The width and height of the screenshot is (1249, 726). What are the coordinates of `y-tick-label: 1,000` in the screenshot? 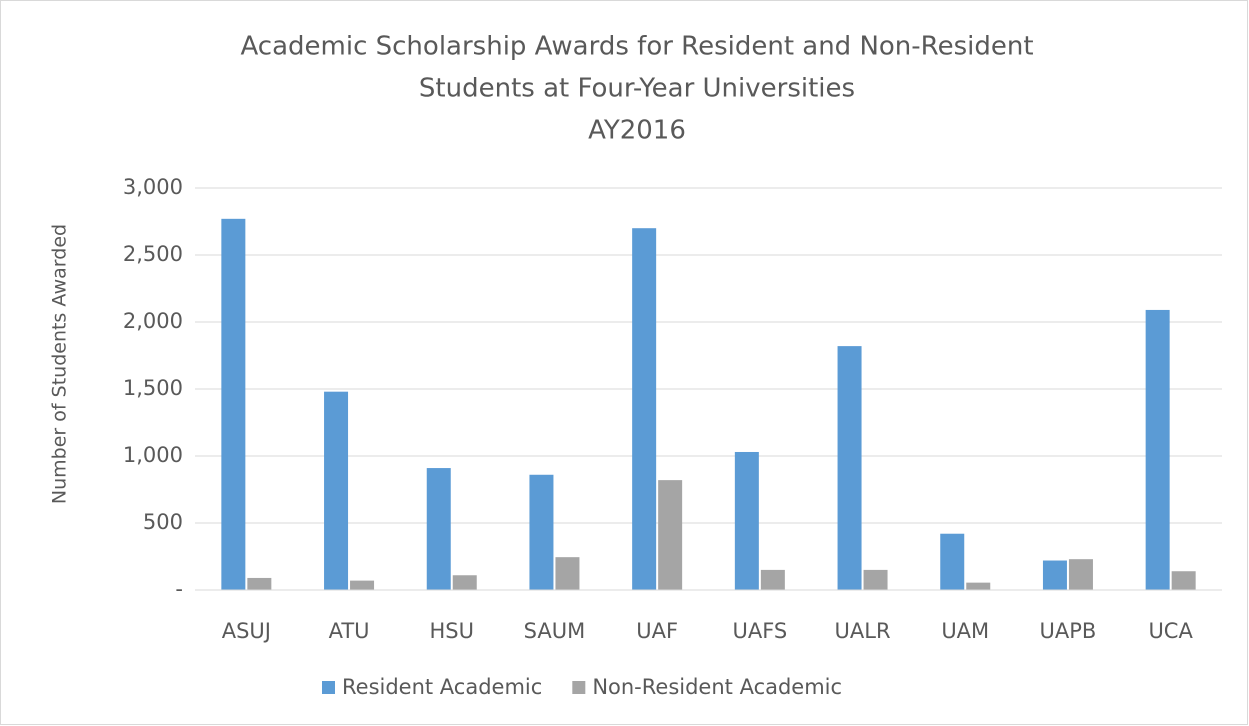 It's located at (153, 455).